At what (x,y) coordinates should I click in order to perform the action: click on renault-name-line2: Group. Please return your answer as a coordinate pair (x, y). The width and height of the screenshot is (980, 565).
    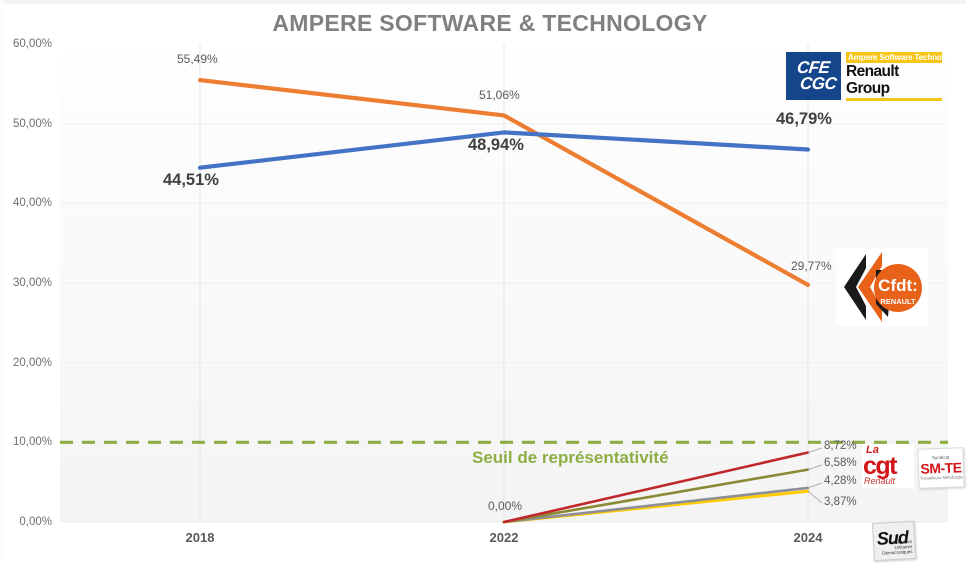
    Looking at the image, I should click on (868, 88).